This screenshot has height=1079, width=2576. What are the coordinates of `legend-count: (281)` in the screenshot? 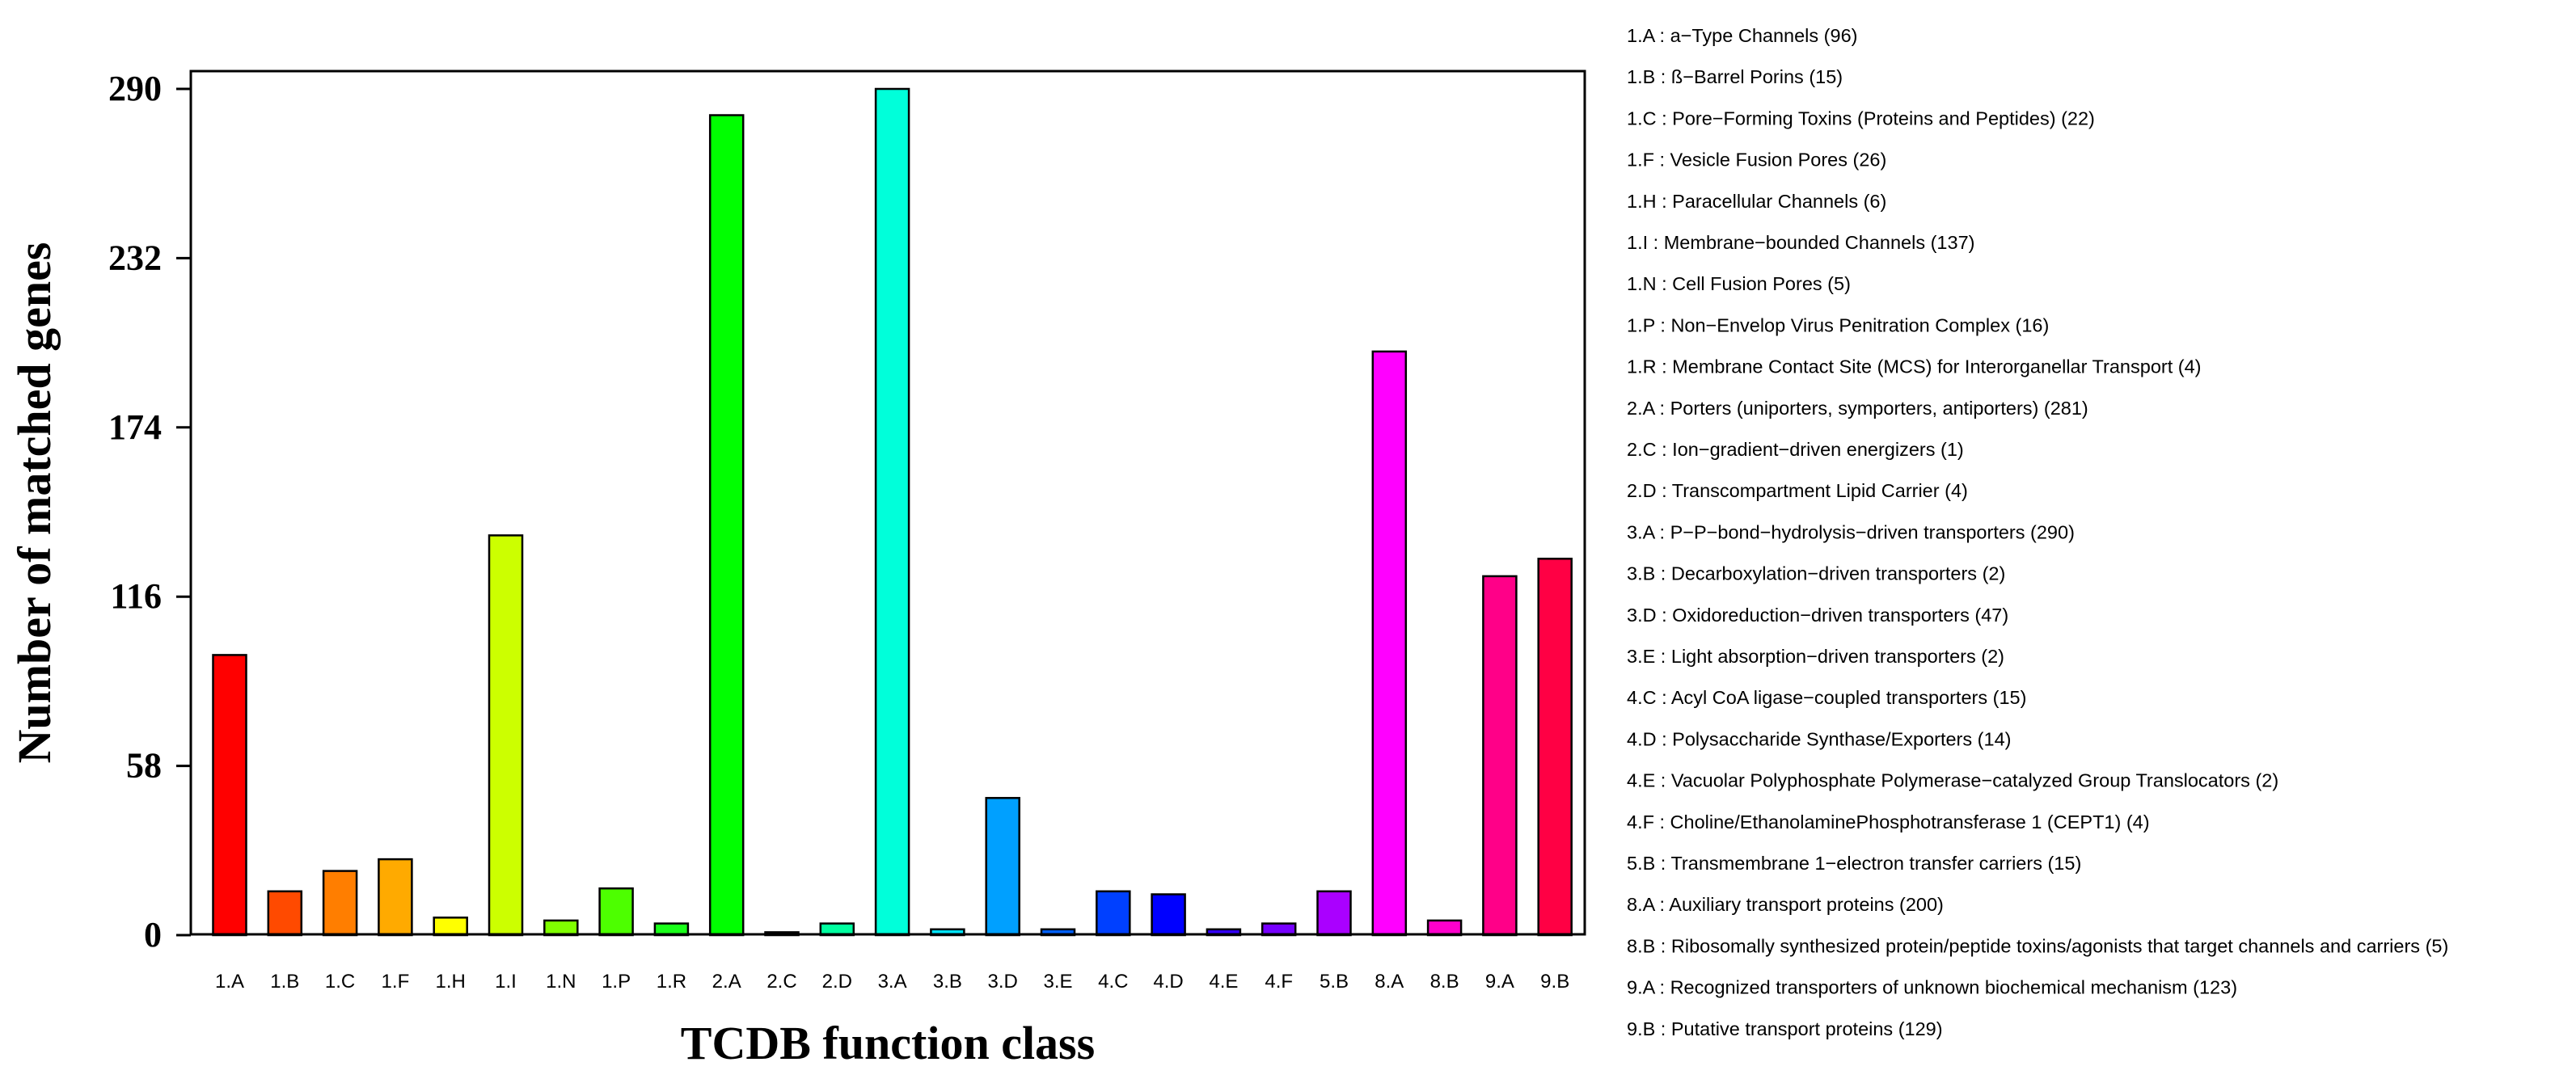 It's located at (2066, 408).